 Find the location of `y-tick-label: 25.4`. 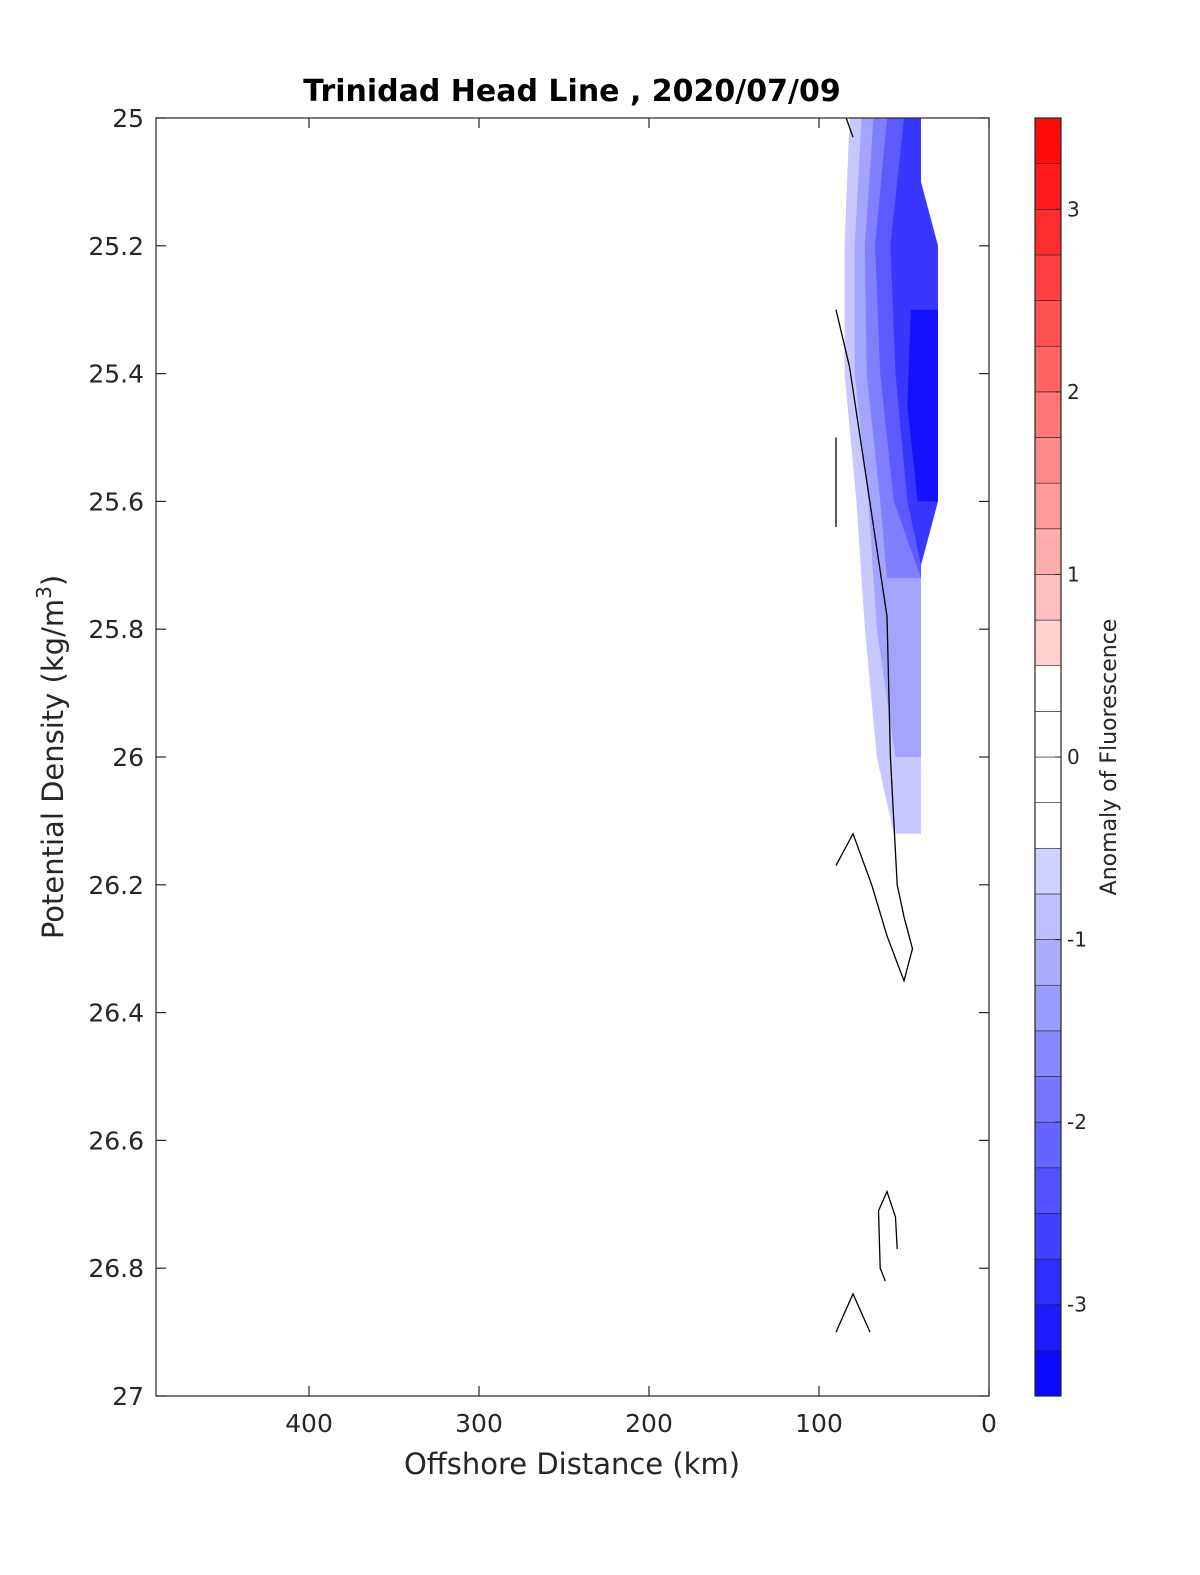

y-tick-label: 25.4 is located at coordinates (116, 374).